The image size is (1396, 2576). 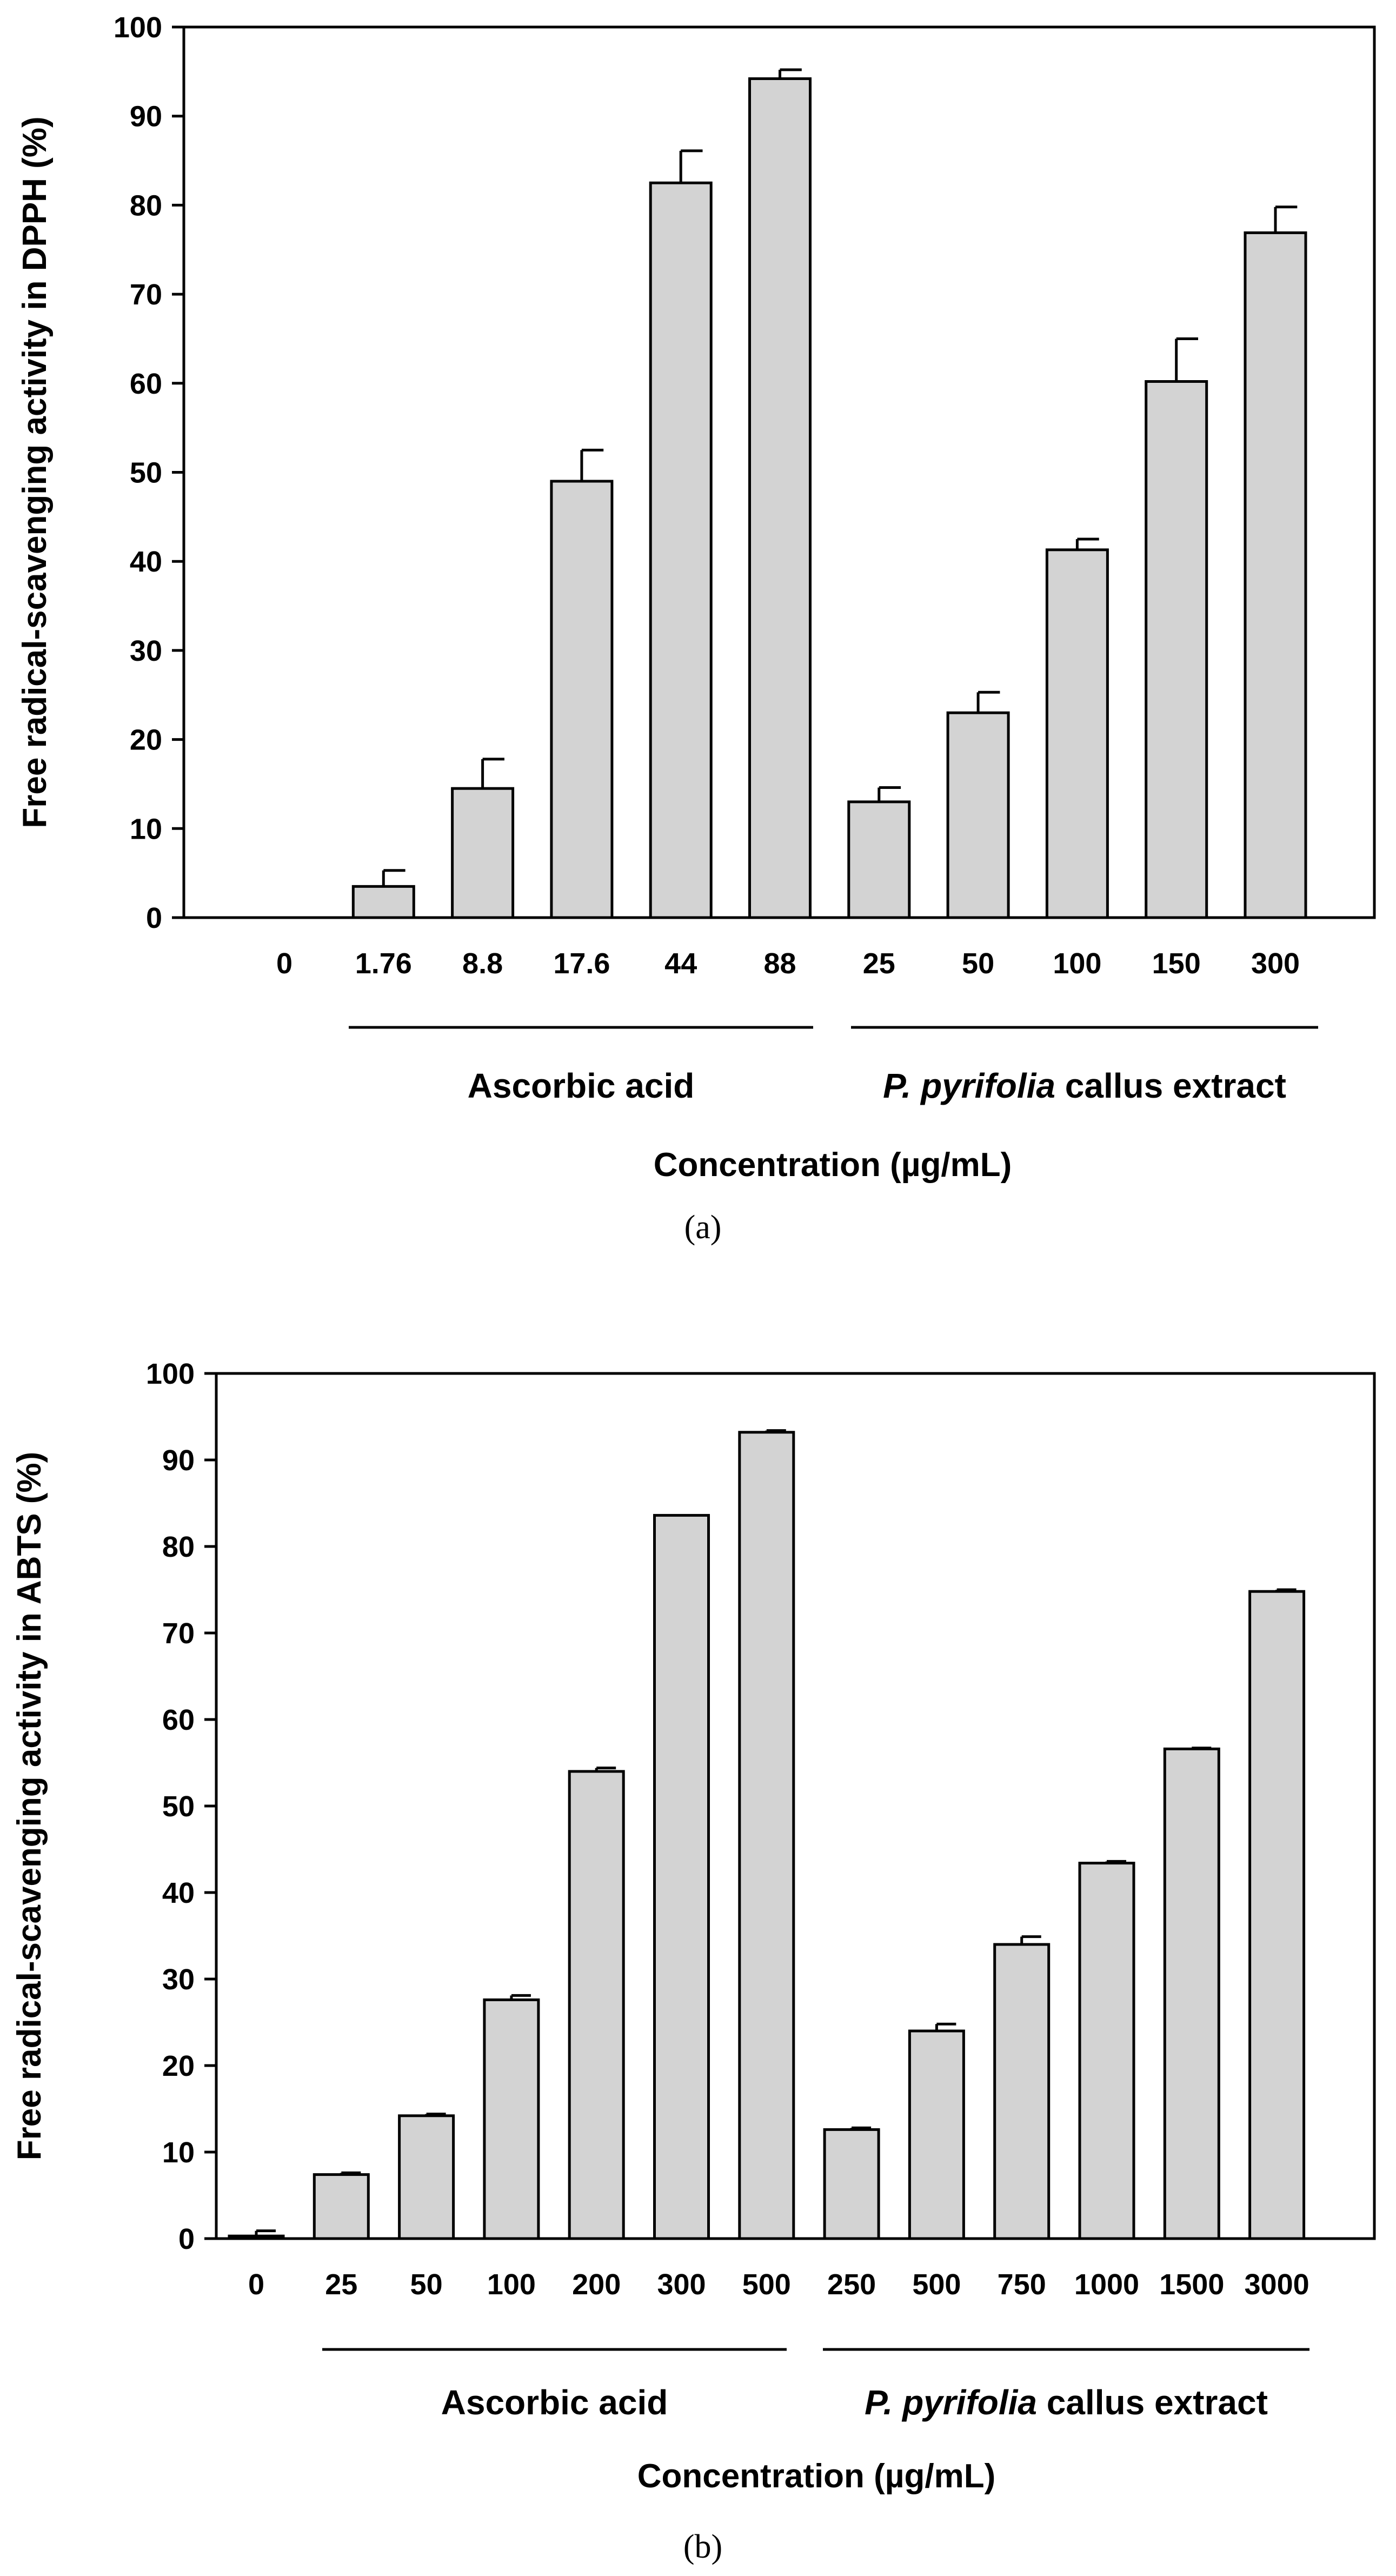 What do you see at coordinates (702, 2546) in the screenshot?
I see `panel-label: (b)` at bounding box center [702, 2546].